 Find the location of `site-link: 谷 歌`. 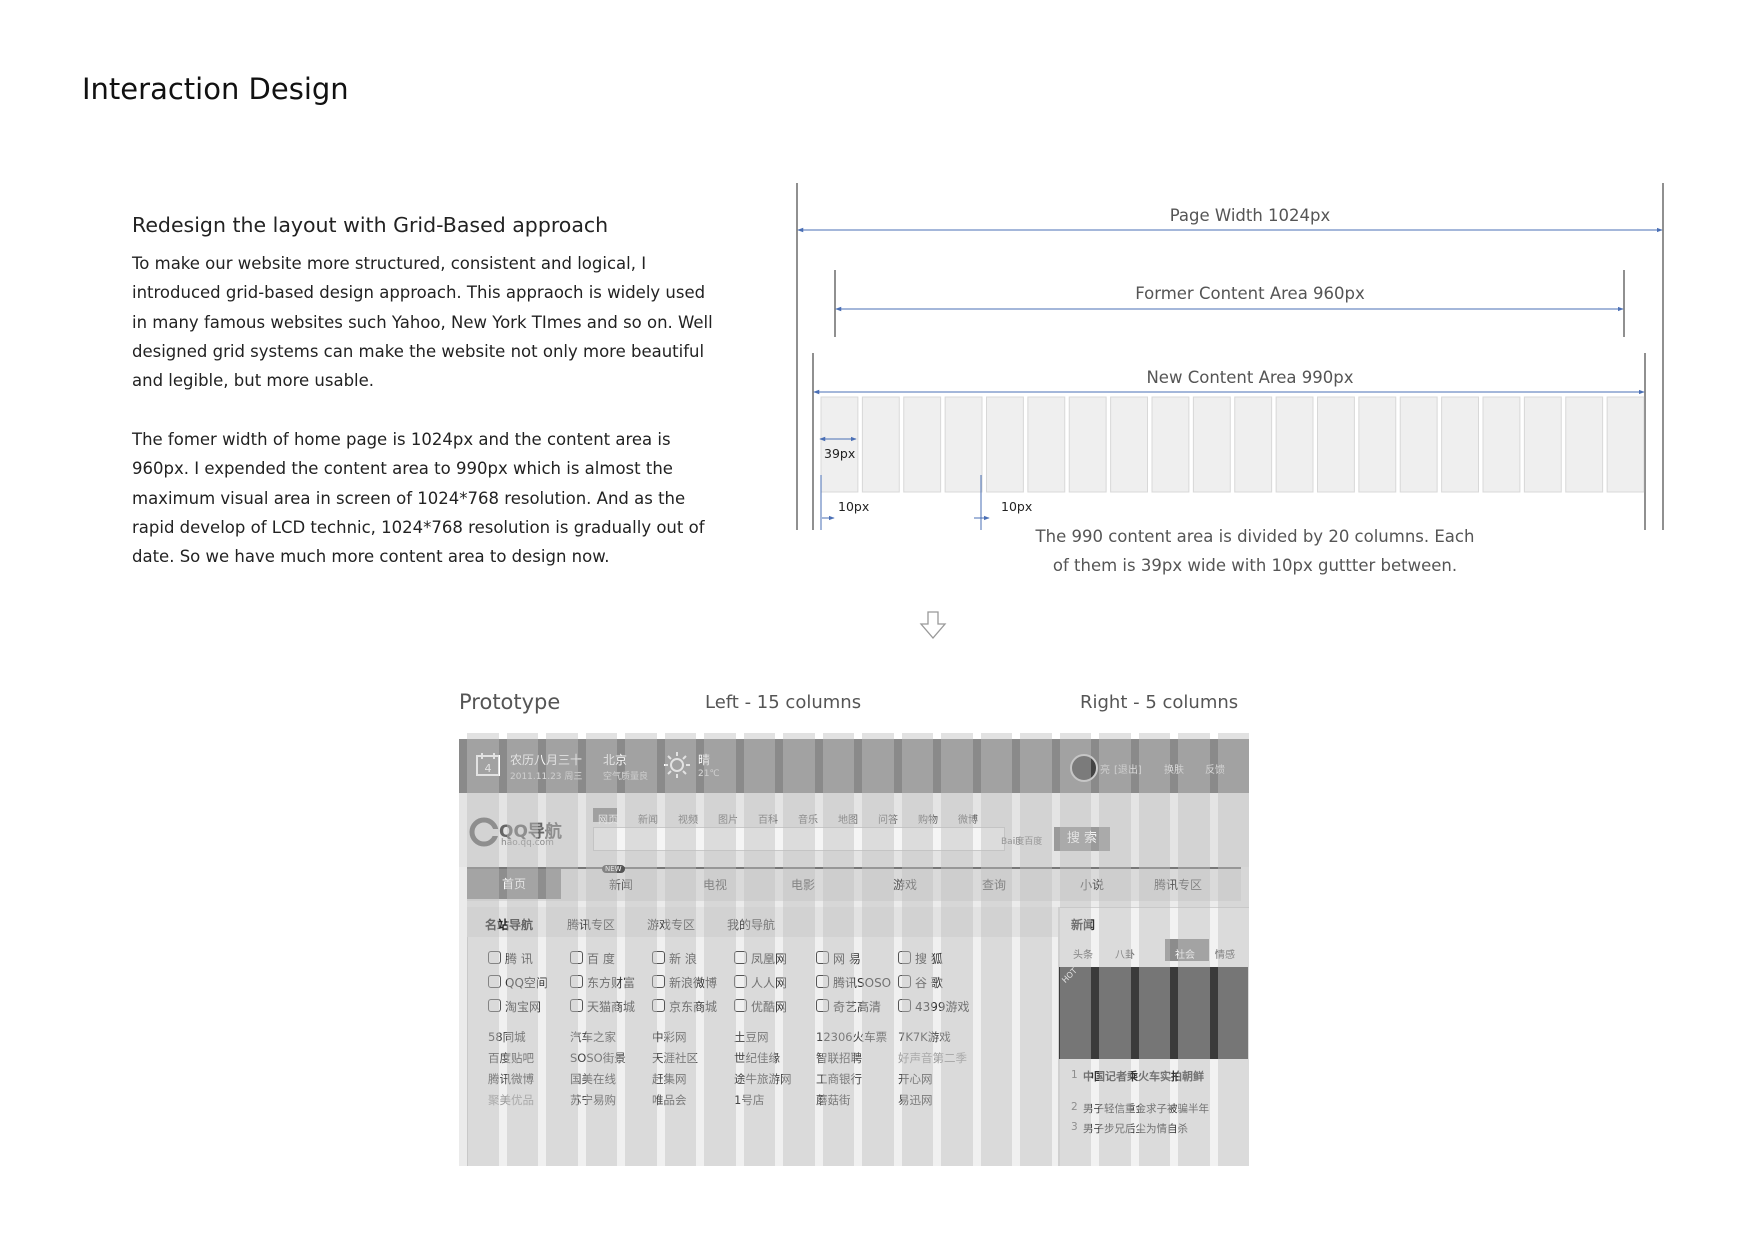

site-link: 谷 歌 is located at coordinates (929, 983).